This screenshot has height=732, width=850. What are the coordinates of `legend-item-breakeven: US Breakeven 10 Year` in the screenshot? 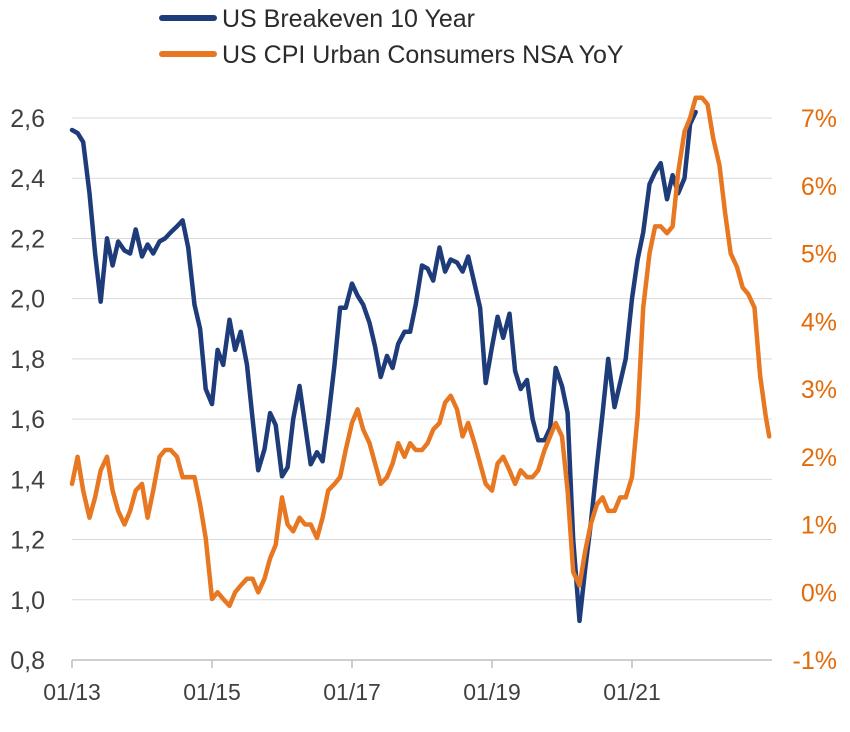 It's located at (317, 19).